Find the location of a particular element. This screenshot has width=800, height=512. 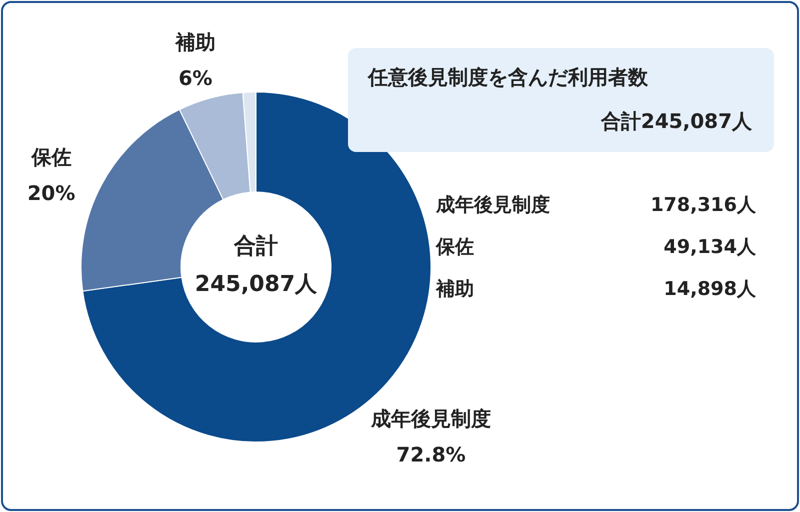

text: 任意後見制度を含んだ利用者数 is located at coordinates (508, 77).